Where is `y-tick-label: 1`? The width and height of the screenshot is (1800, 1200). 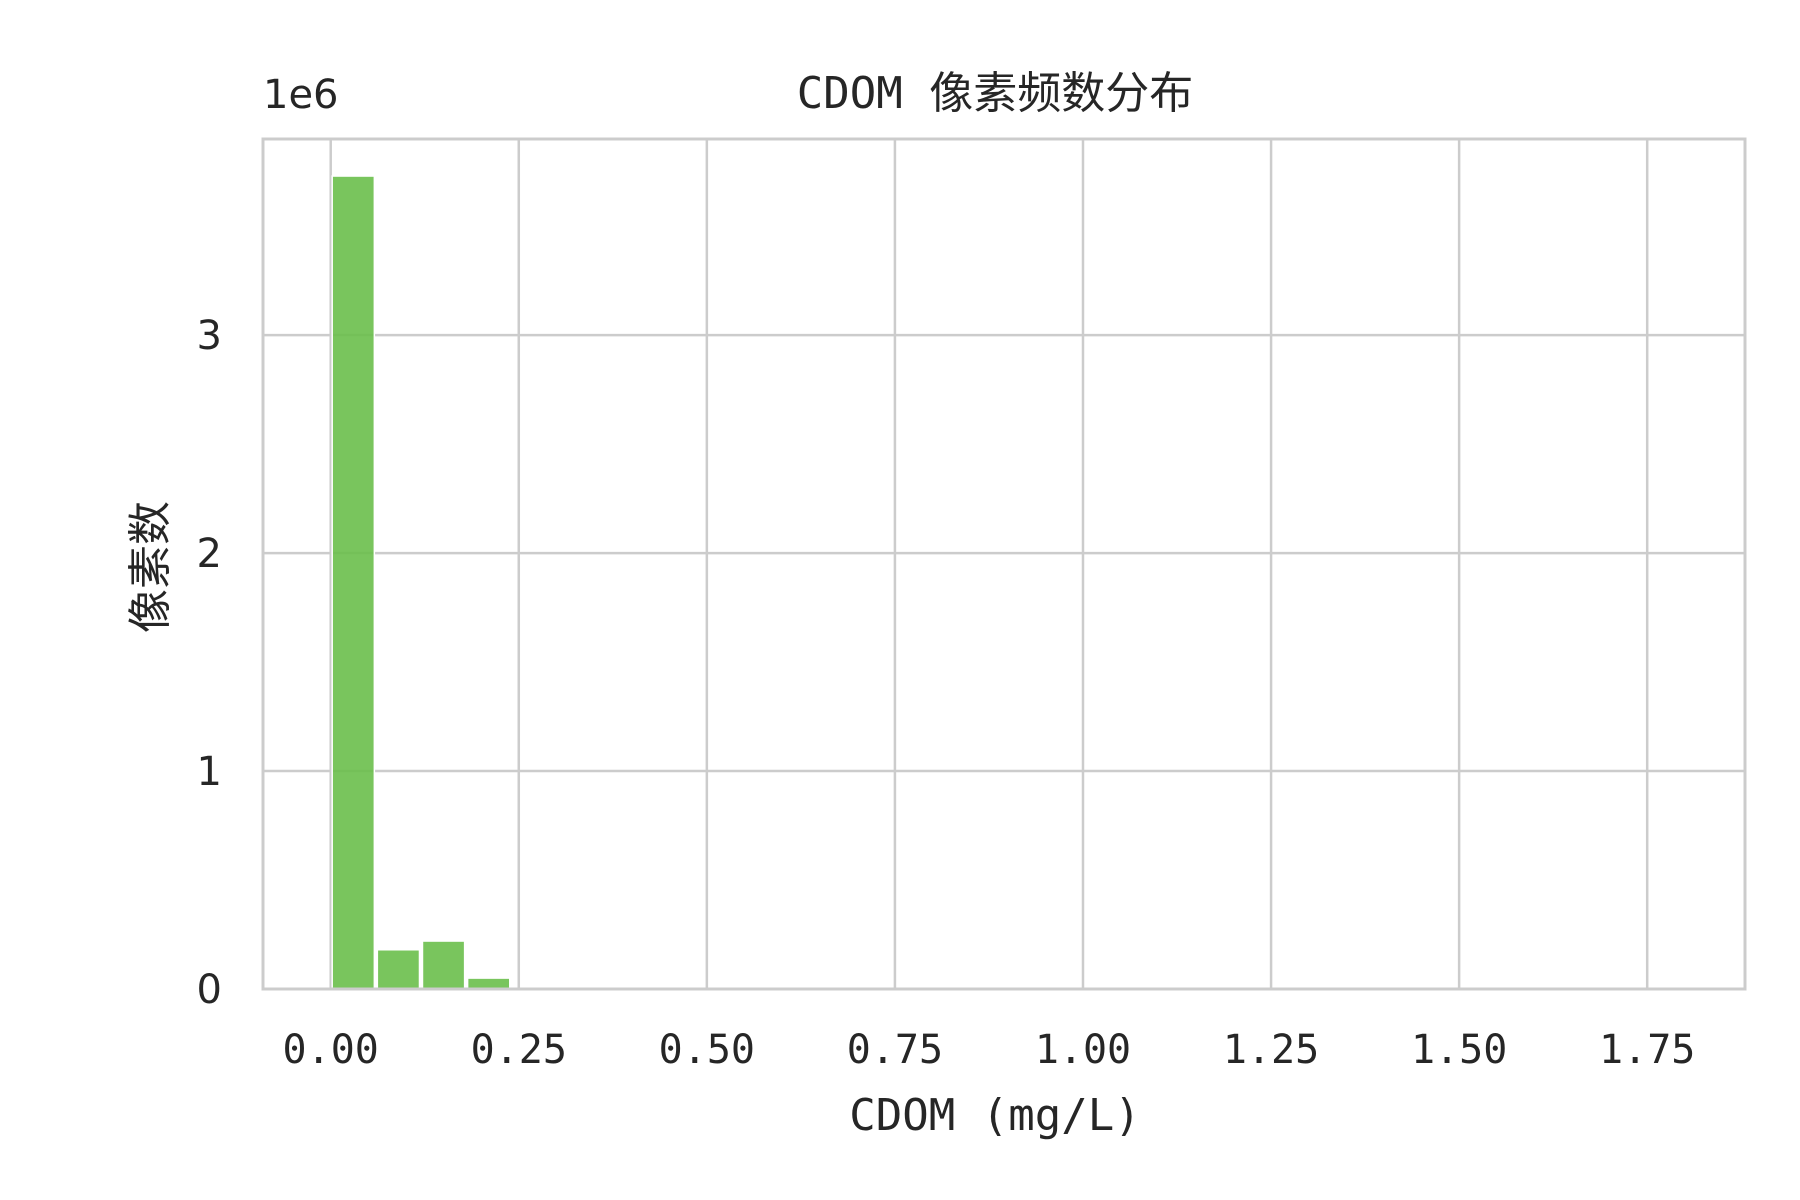
y-tick-label: 1 is located at coordinates (209, 772).